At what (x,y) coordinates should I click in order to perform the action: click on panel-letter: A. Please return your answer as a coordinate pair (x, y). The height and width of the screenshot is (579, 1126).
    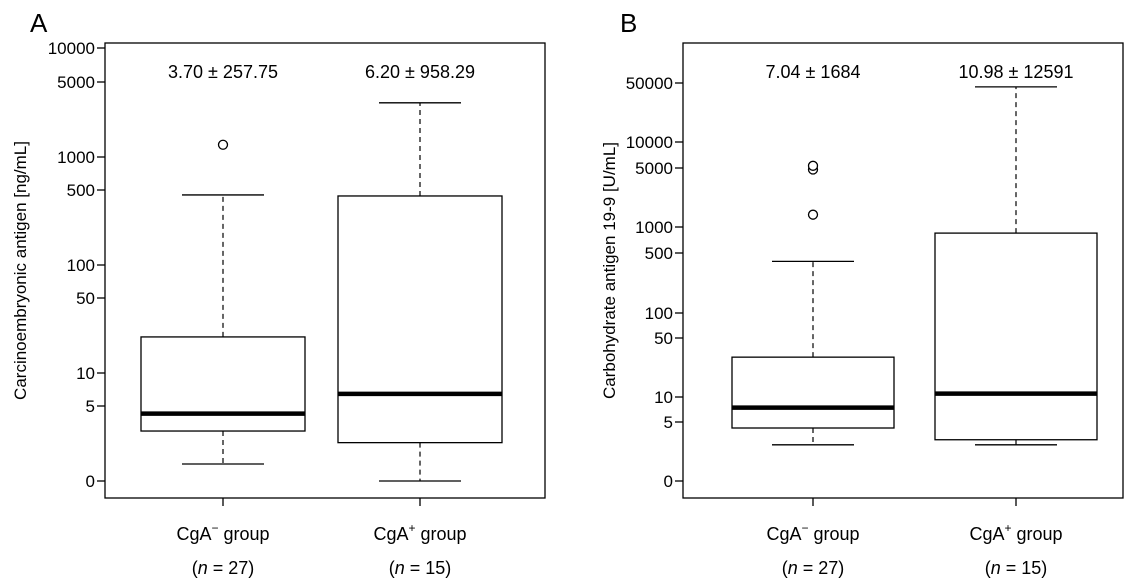
    Looking at the image, I should click on (39, 23).